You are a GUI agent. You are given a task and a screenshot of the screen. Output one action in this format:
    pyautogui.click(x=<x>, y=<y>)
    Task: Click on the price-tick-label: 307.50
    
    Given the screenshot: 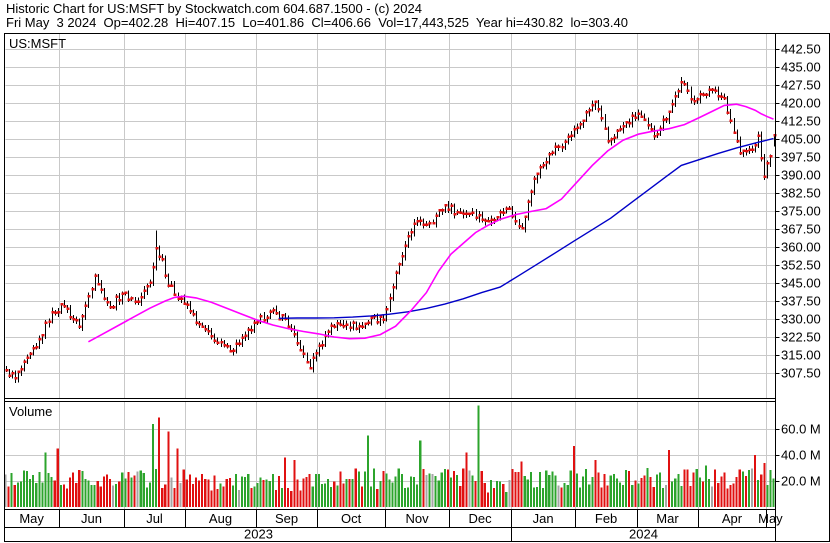 What is the action you would take?
    pyautogui.click(x=801, y=373)
    